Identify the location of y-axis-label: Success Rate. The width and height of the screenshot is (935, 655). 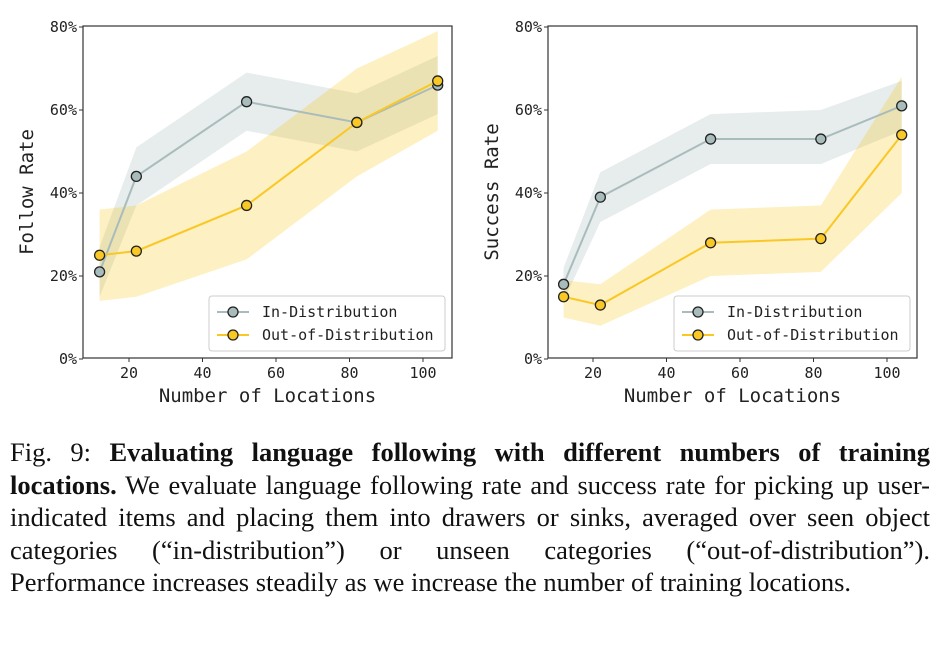
(492, 191).